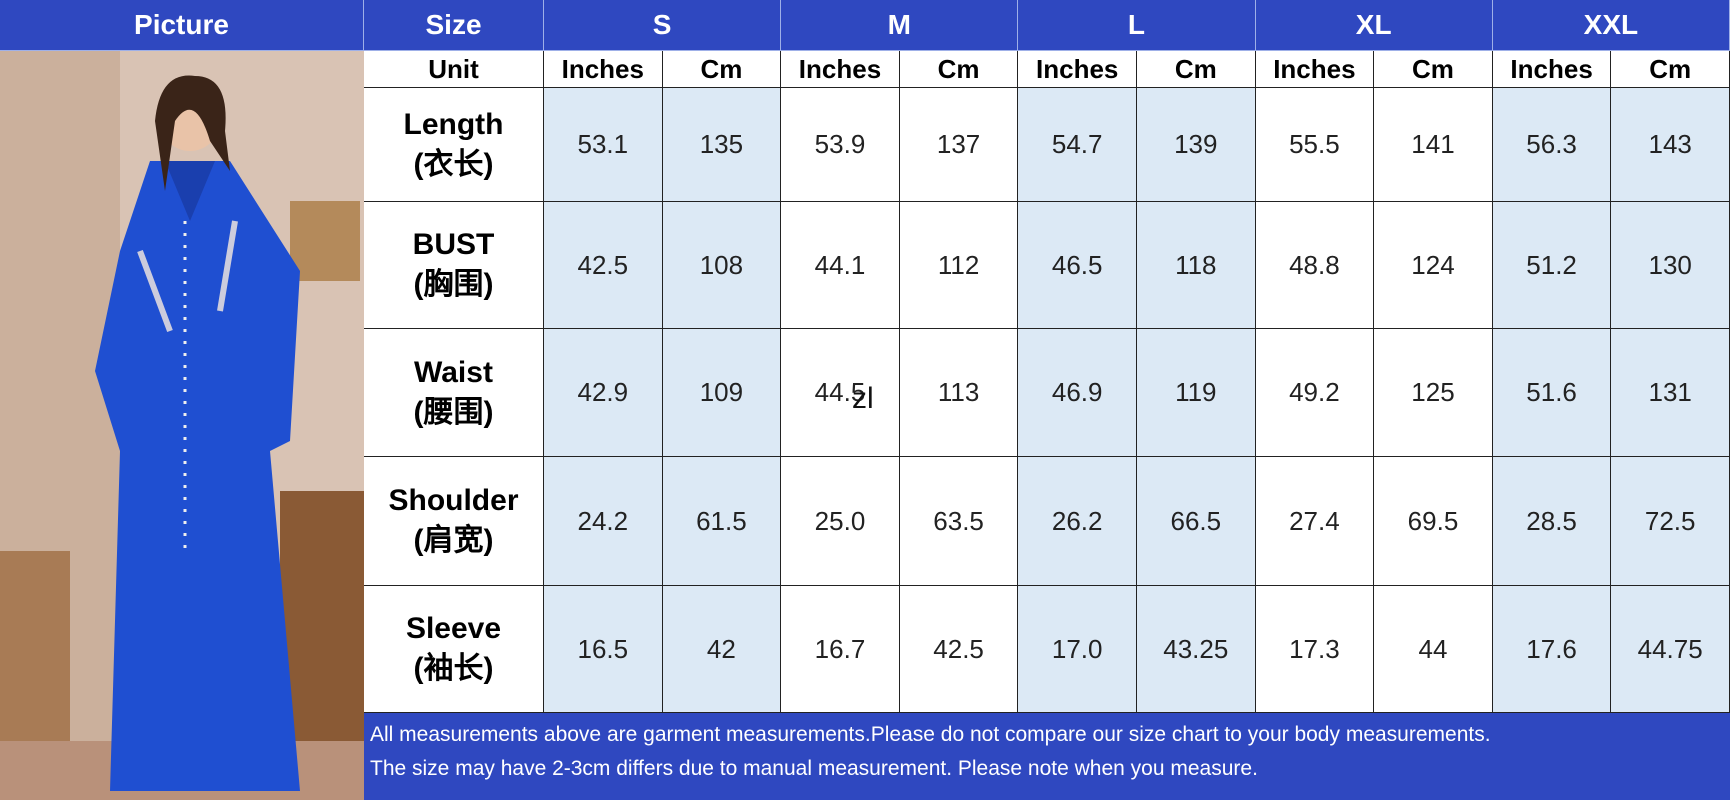  I want to click on value-cell: 51.6, so click(1552, 393).